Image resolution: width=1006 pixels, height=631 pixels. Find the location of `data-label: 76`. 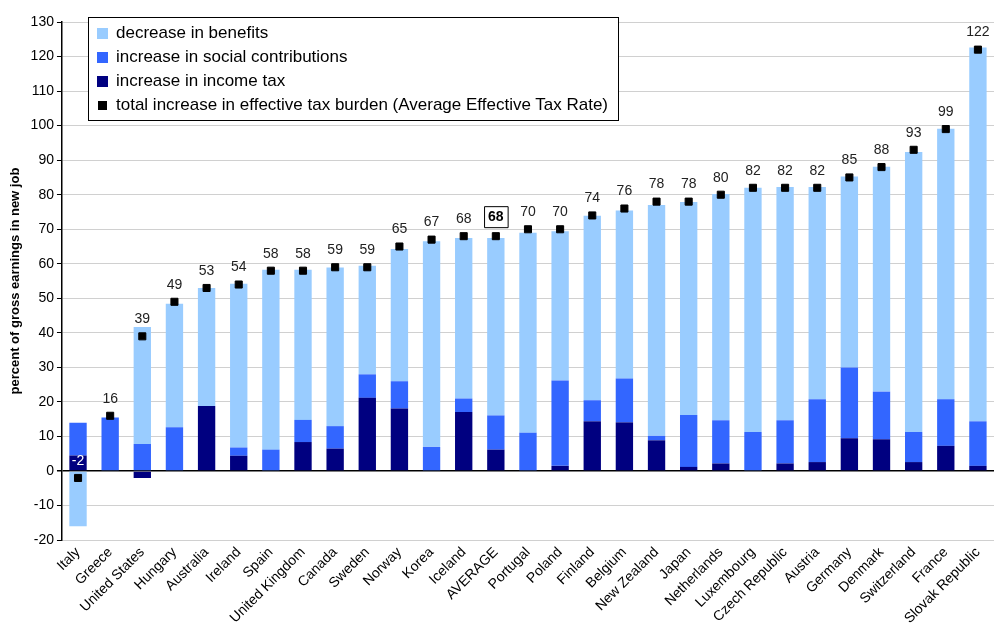

data-label: 76 is located at coordinates (624, 190).